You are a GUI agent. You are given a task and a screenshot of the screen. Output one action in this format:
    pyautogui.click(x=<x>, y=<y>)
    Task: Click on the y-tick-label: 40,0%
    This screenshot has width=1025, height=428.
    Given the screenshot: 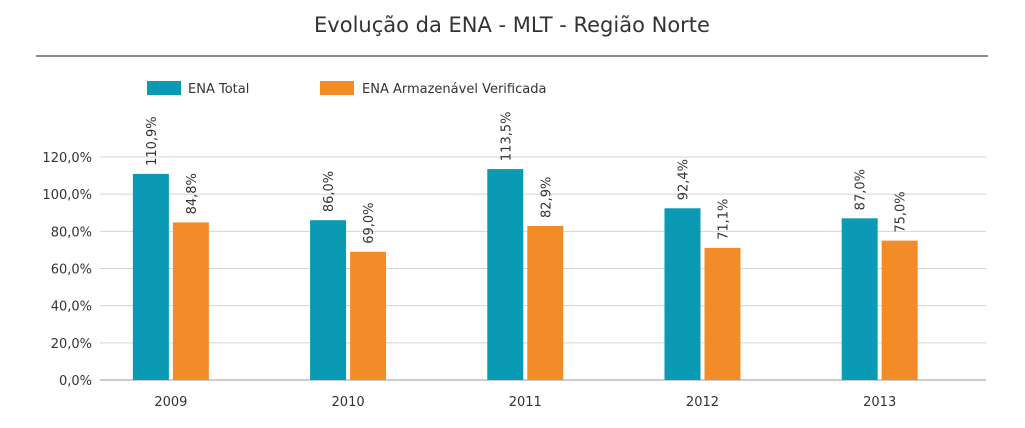 What is the action you would take?
    pyautogui.click(x=71, y=307)
    